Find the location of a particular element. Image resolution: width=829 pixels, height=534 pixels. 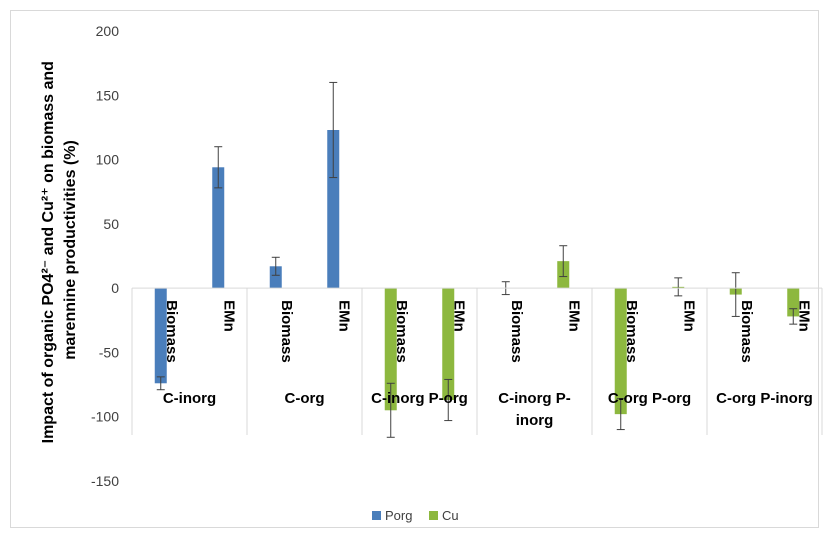

group-label: C-org is located at coordinates (305, 398).